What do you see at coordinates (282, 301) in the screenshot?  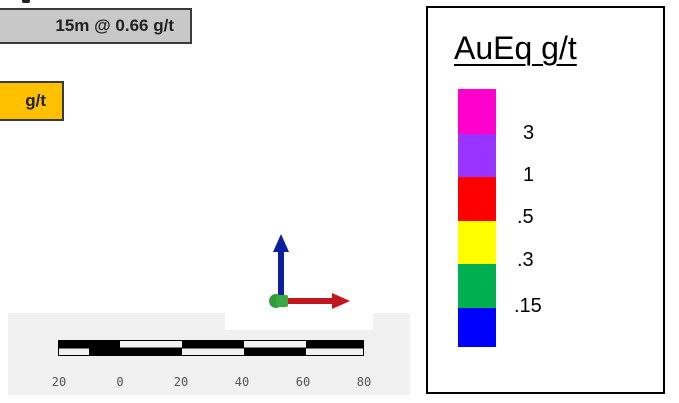 I see `axes-origin-block` at bounding box center [282, 301].